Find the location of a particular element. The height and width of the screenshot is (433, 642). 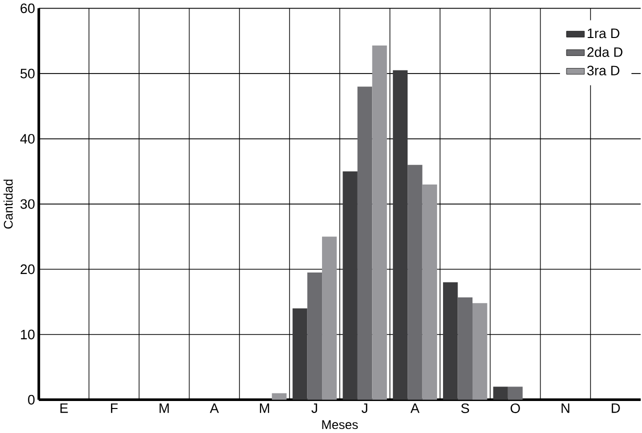

x-tick-label: N is located at coordinates (566, 409).